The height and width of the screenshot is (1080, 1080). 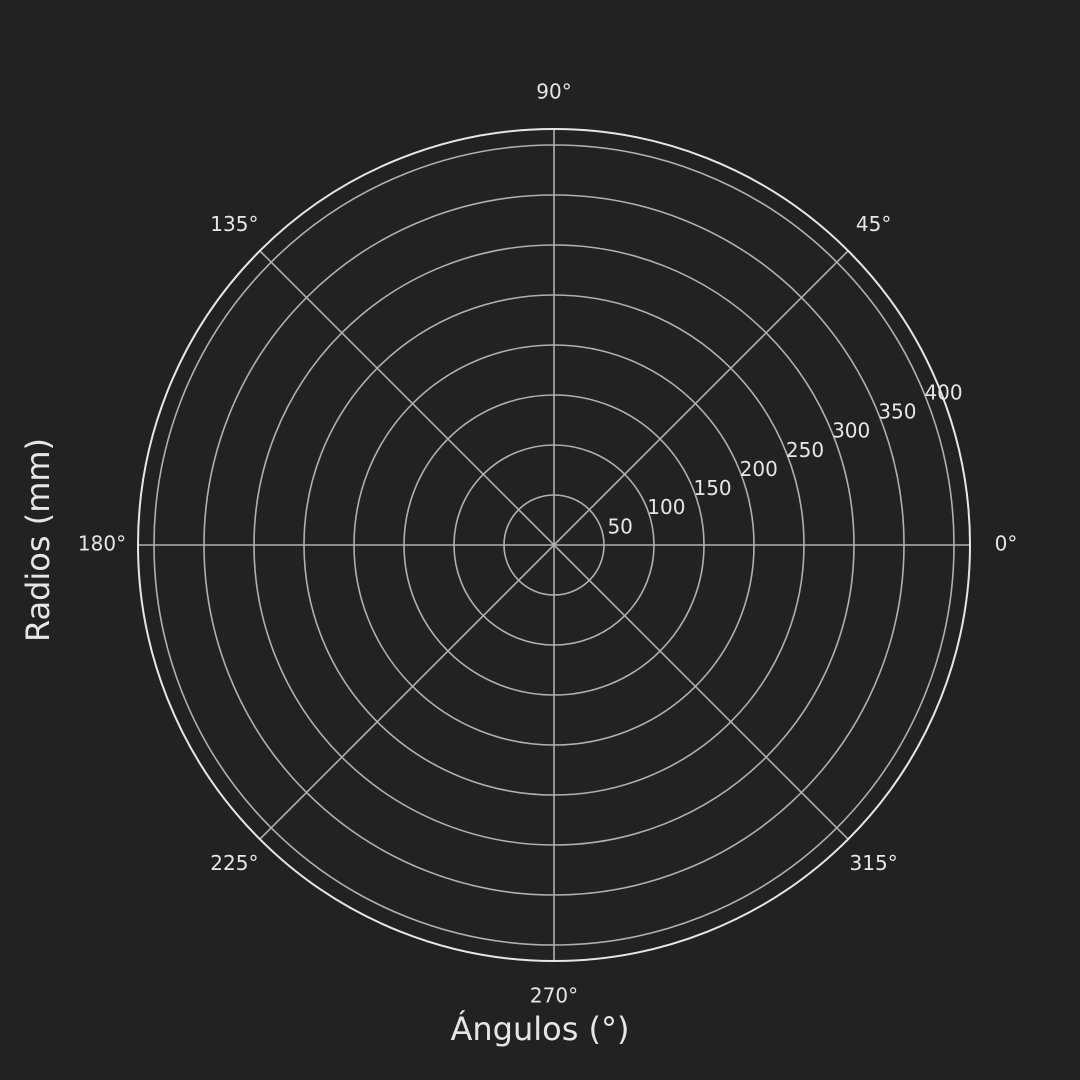 I want to click on theta-tick-label-315: 315°, so click(x=874, y=863).